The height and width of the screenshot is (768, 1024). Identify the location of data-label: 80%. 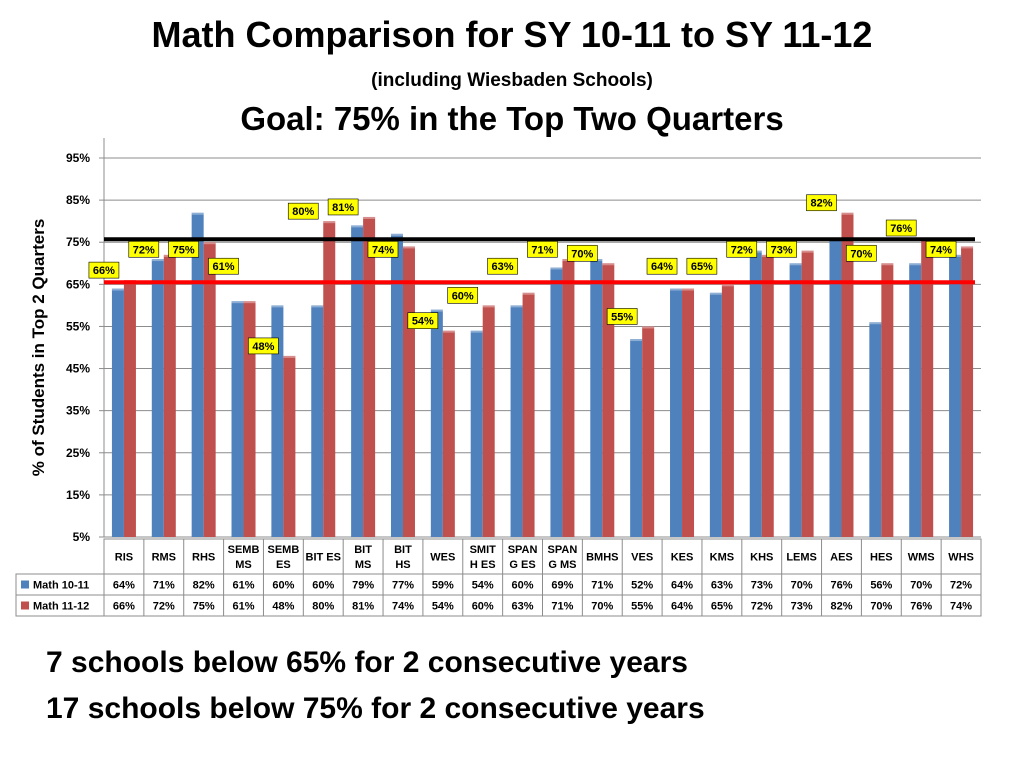
(303, 212).